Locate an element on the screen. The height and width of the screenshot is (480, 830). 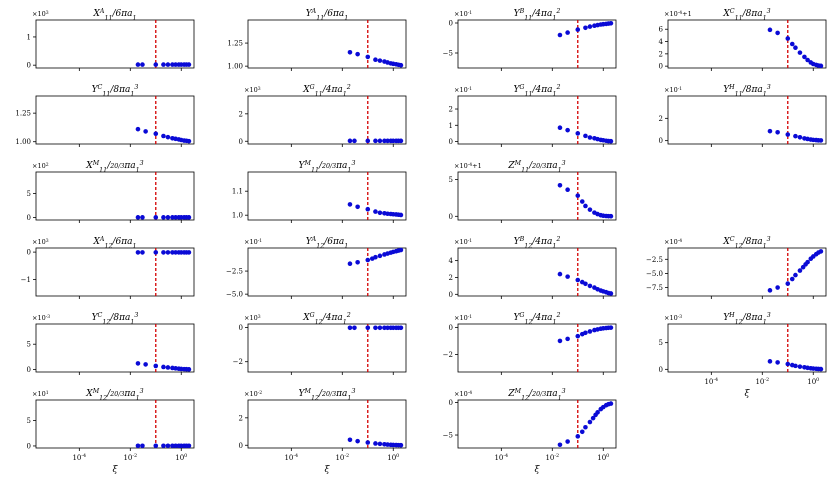
subplot-y11b: YB11/4πa12 ×10⁻¹ −5 0 is located at coordinates (530, 39).